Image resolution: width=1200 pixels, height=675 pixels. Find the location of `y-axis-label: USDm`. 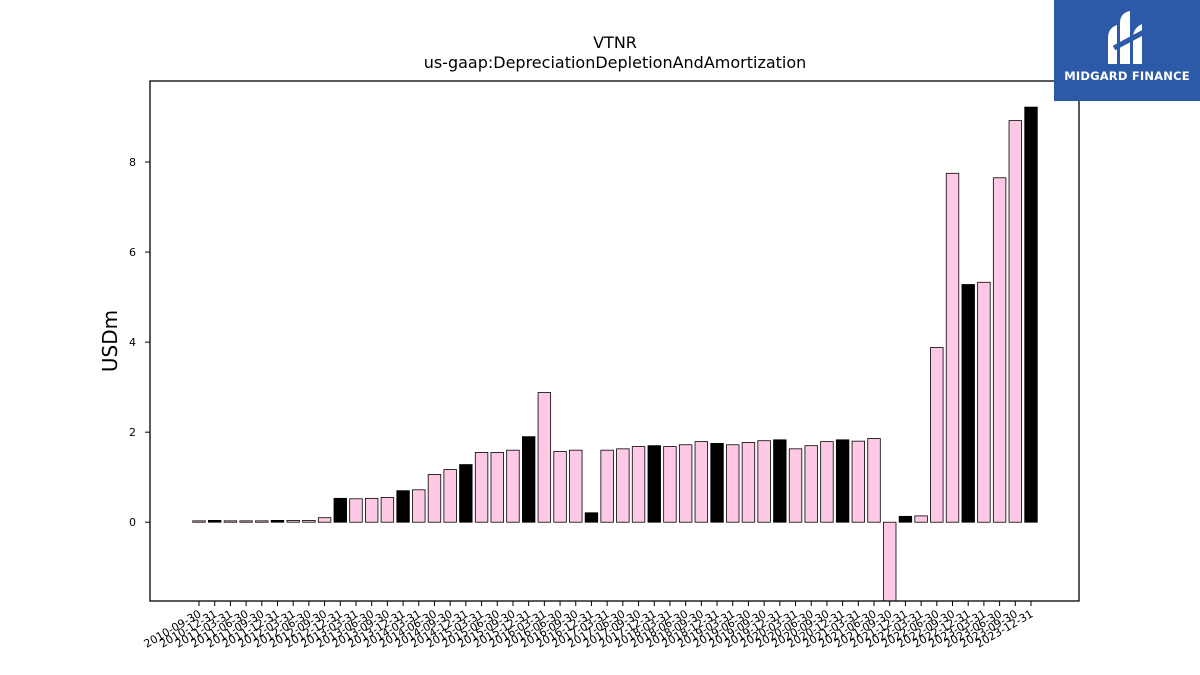

y-axis-label: USDm is located at coordinates (110, 341).